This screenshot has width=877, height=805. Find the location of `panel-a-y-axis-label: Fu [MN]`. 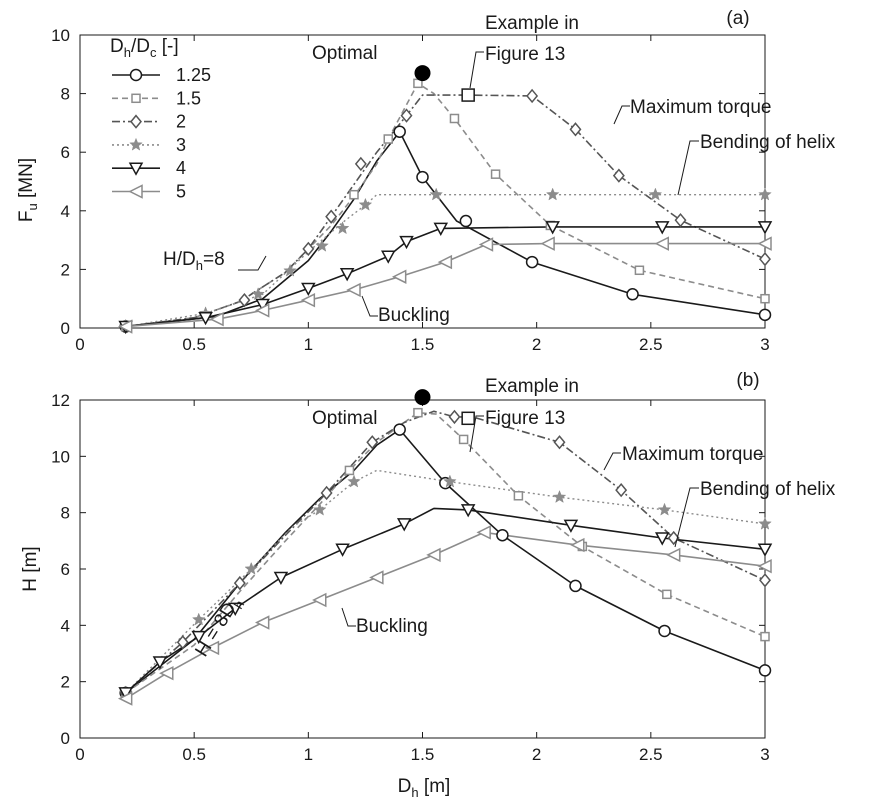

panel-a-y-axis-label: Fu [MN] is located at coordinates (28, 190).